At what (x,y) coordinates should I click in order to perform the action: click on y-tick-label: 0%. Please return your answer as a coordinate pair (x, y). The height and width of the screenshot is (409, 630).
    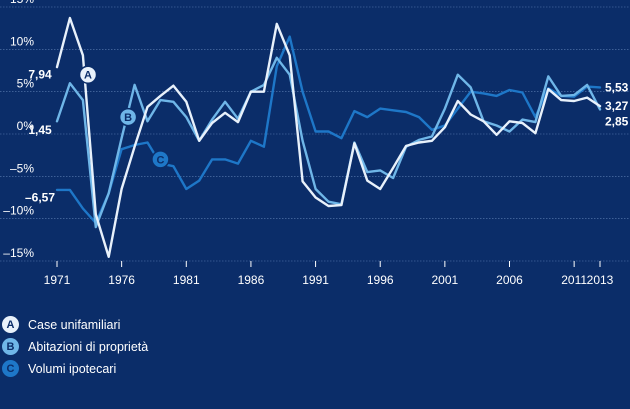
    Looking at the image, I should click on (26, 126).